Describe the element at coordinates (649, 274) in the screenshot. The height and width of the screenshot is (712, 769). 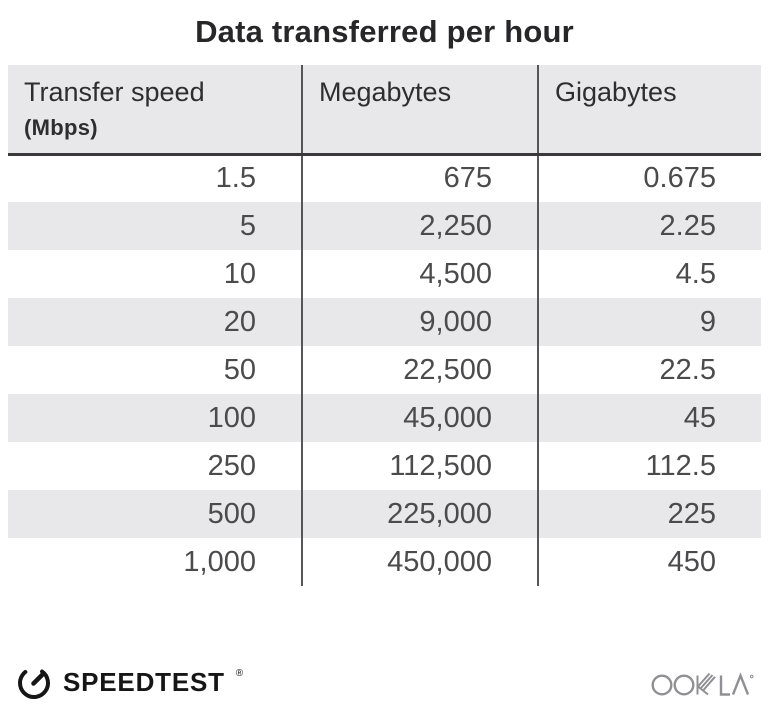
I see `table-cell: 4.5` at that location.